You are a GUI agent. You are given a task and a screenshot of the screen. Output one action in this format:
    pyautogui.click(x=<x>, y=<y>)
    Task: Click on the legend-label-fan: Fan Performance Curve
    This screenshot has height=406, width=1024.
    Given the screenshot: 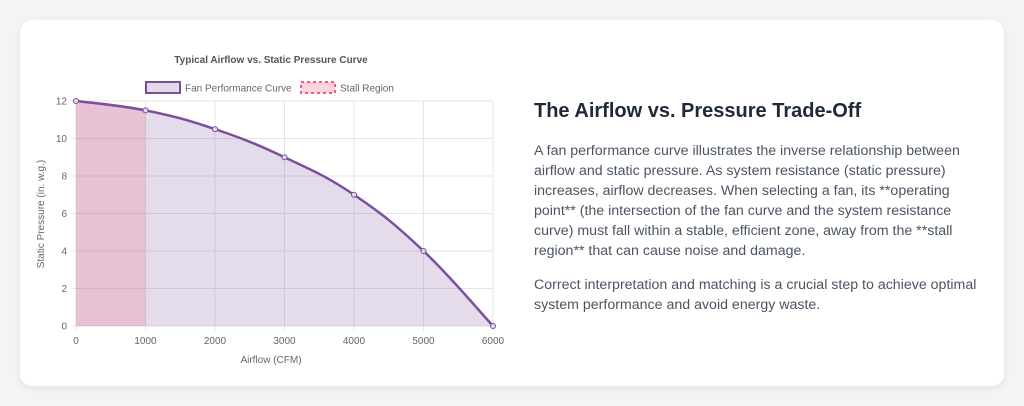 What is the action you would take?
    pyautogui.click(x=238, y=89)
    